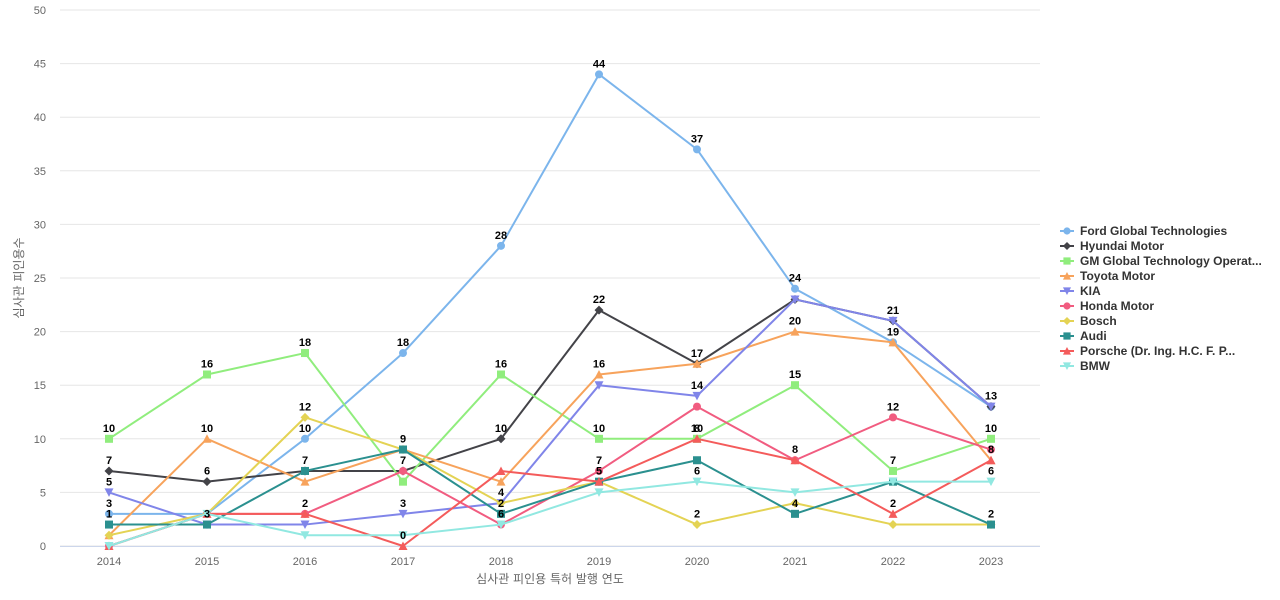  I want to click on x-tick-label: 2017, so click(403, 562).